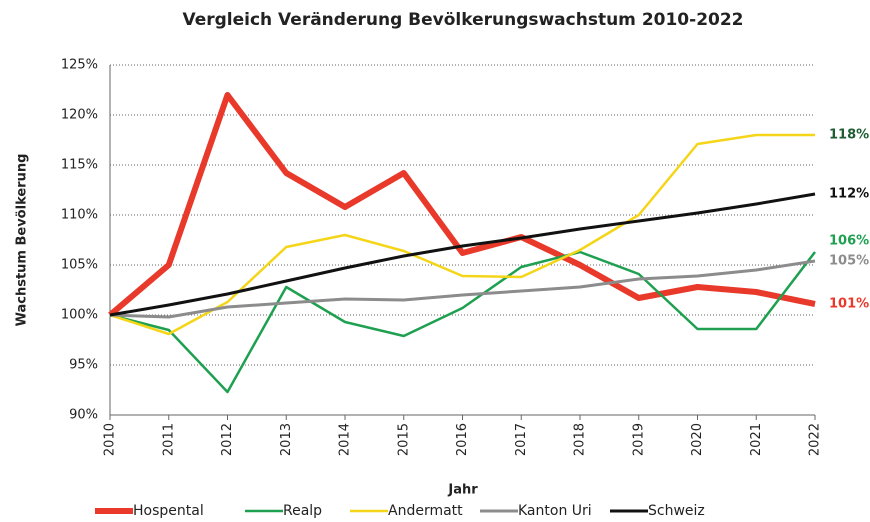 This screenshot has height=522, width=870. What do you see at coordinates (83, 415) in the screenshot?
I see `y-tick-label: 90%` at bounding box center [83, 415].